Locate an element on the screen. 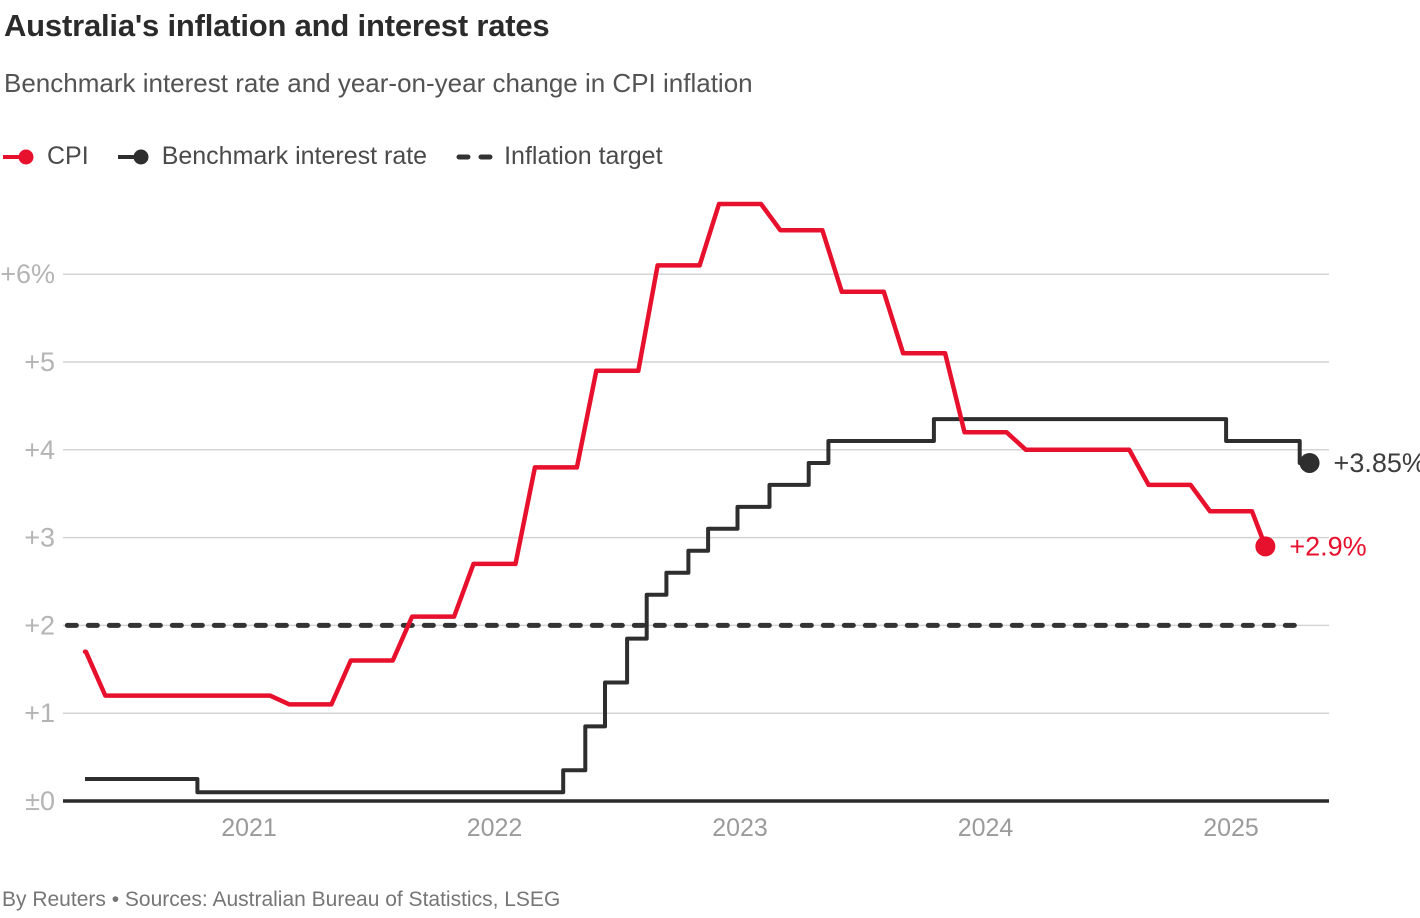 This screenshot has width=1420, height=918. y-tick-label: +3 is located at coordinates (39, 538).